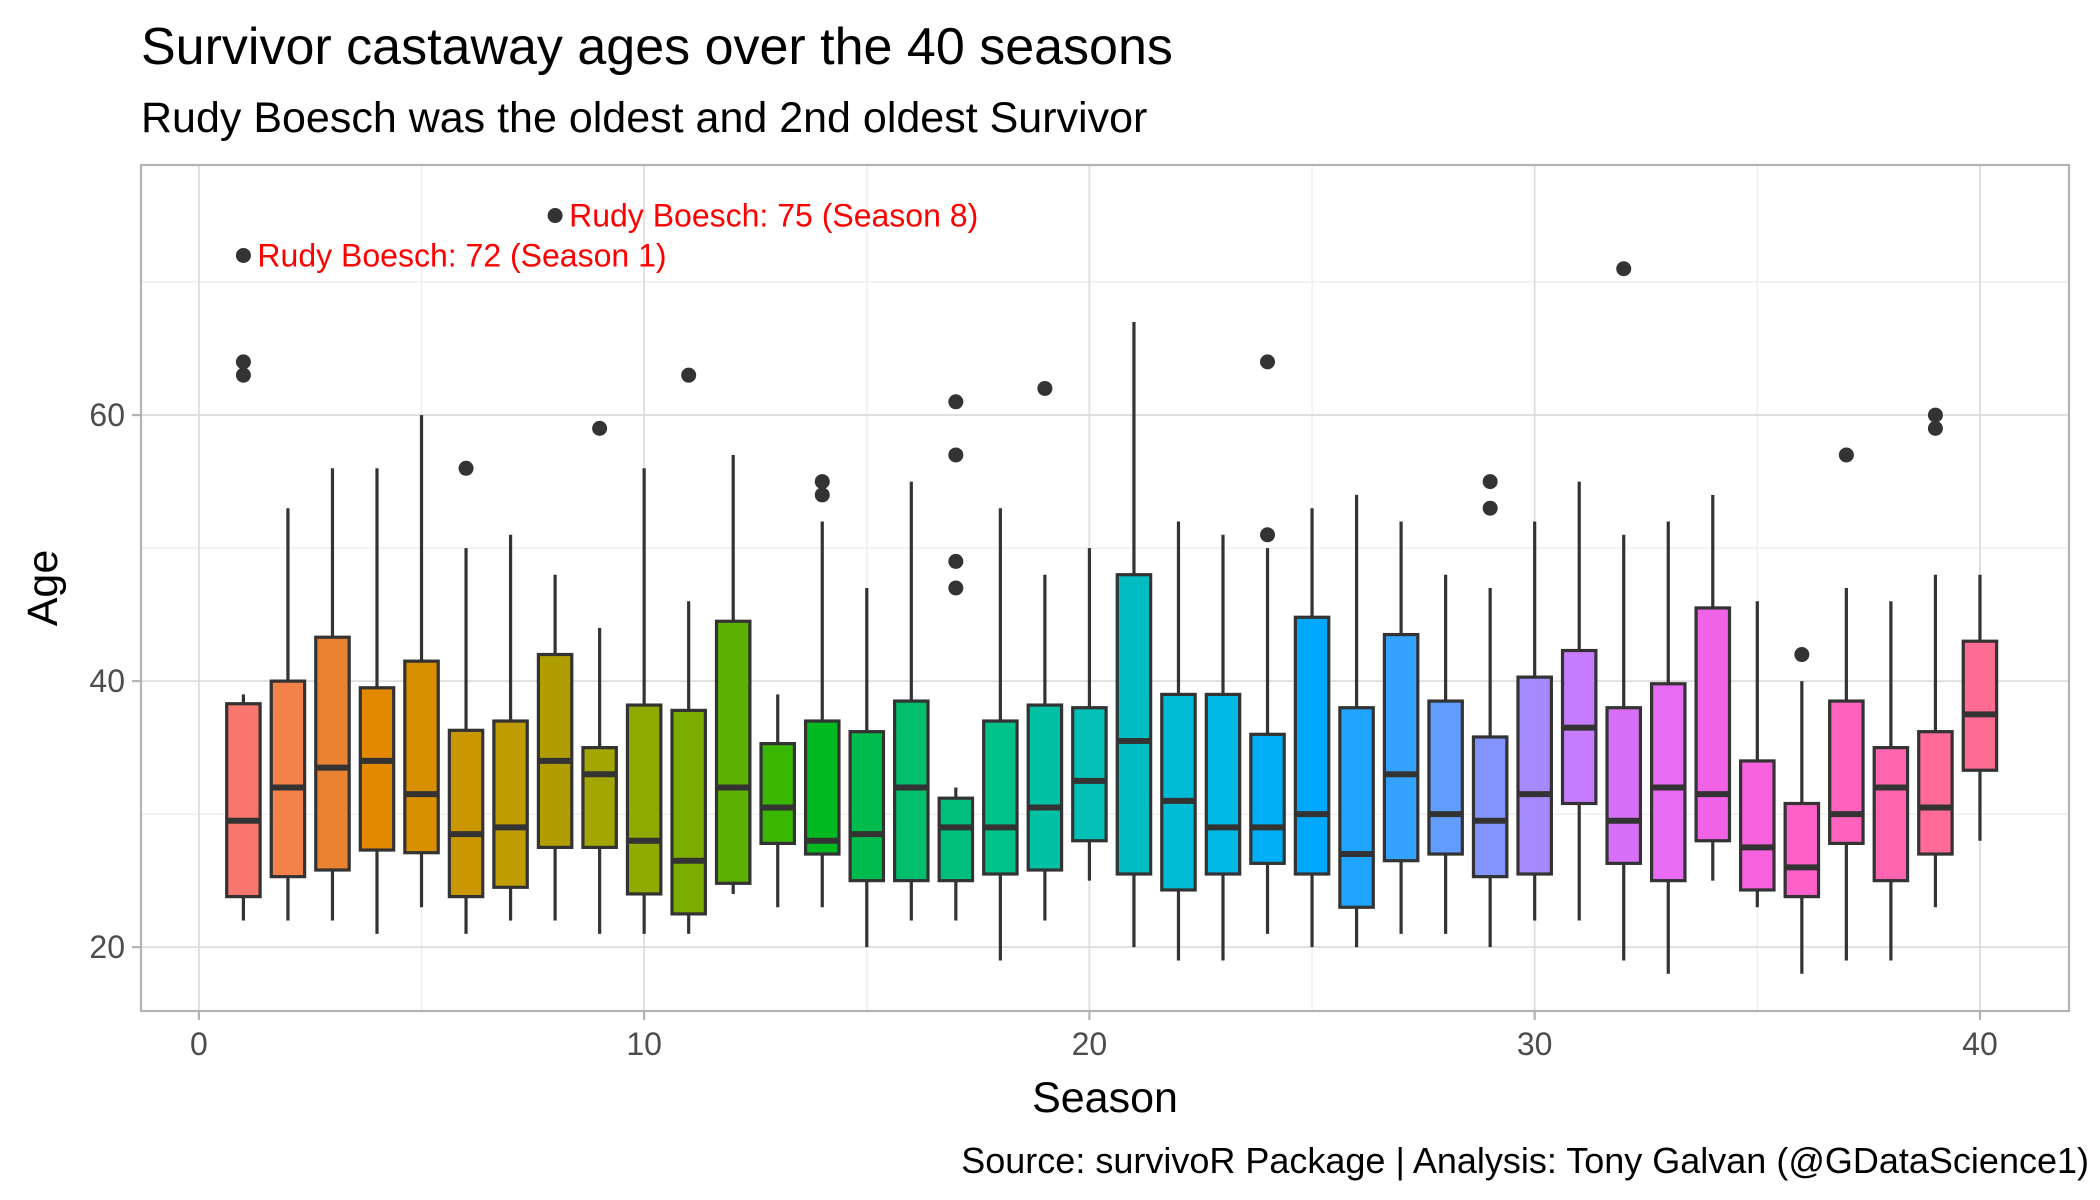 Image resolution: width=2100 pixels, height=1200 pixels. I want to click on x-tick-label: 30, so click(1535, 1044).